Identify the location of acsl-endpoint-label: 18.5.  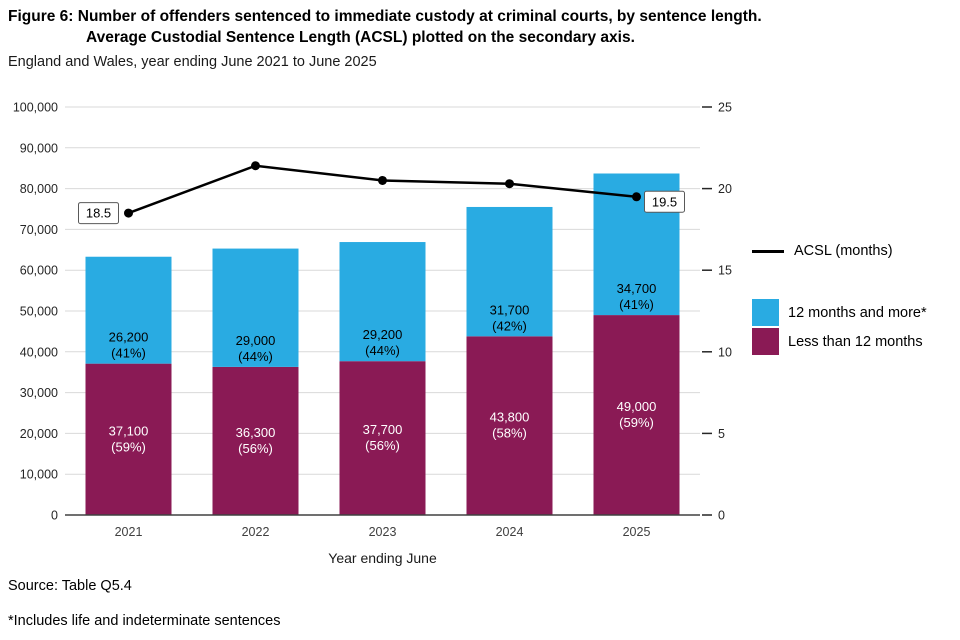
(98, 213).